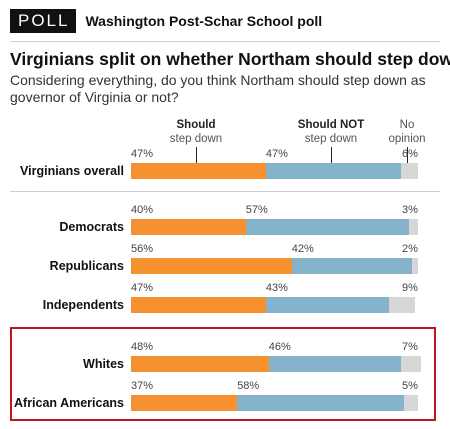 The height and width of the screenshot is (429, 450). I want to click on row-label-republicans: Republicans, so click(86, 266).